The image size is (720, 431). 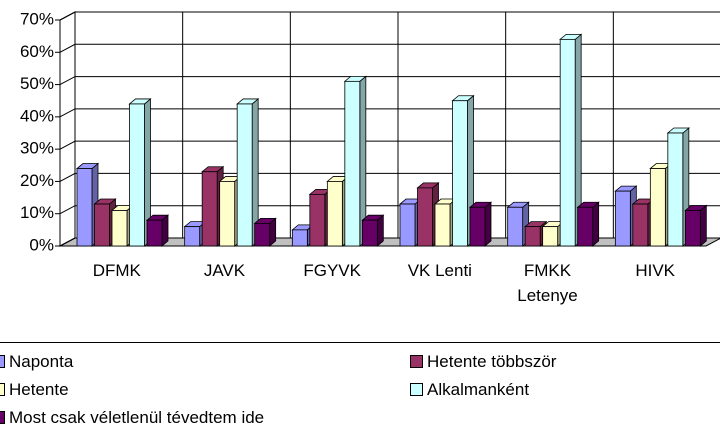 What do you see at coordinates (224, 270) in the screenshot?
I see `x-tick-label: JAVK` at bounding box center [224, 270].